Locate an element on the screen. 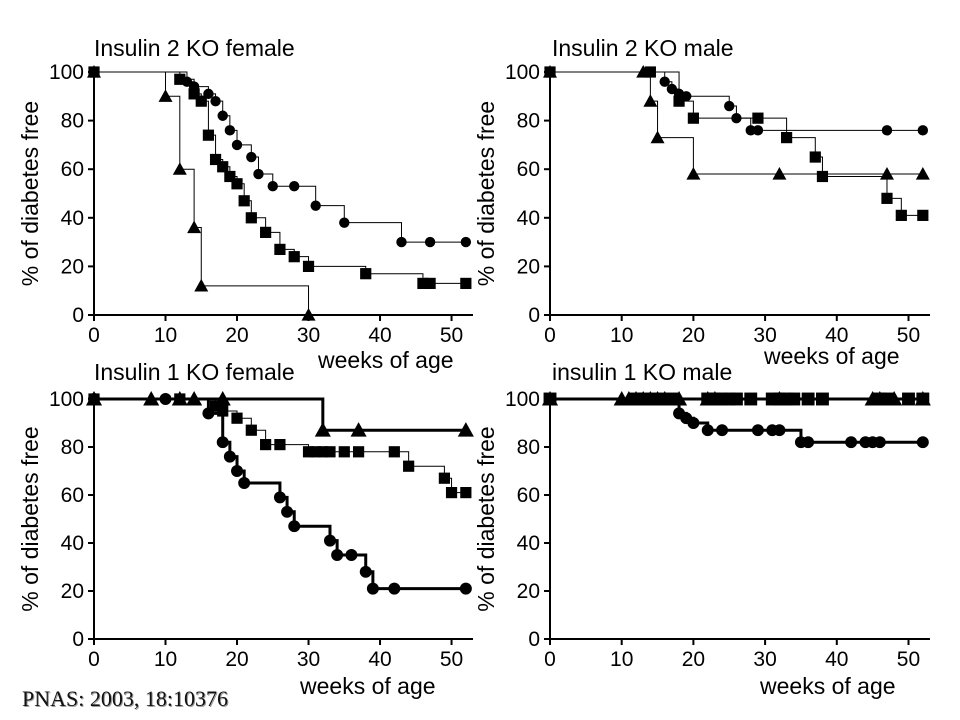 Image resolution: width=960 pixels, height=720 pixels. panel-title: Insulin 1 KO female is located at coordinates (194, 372).